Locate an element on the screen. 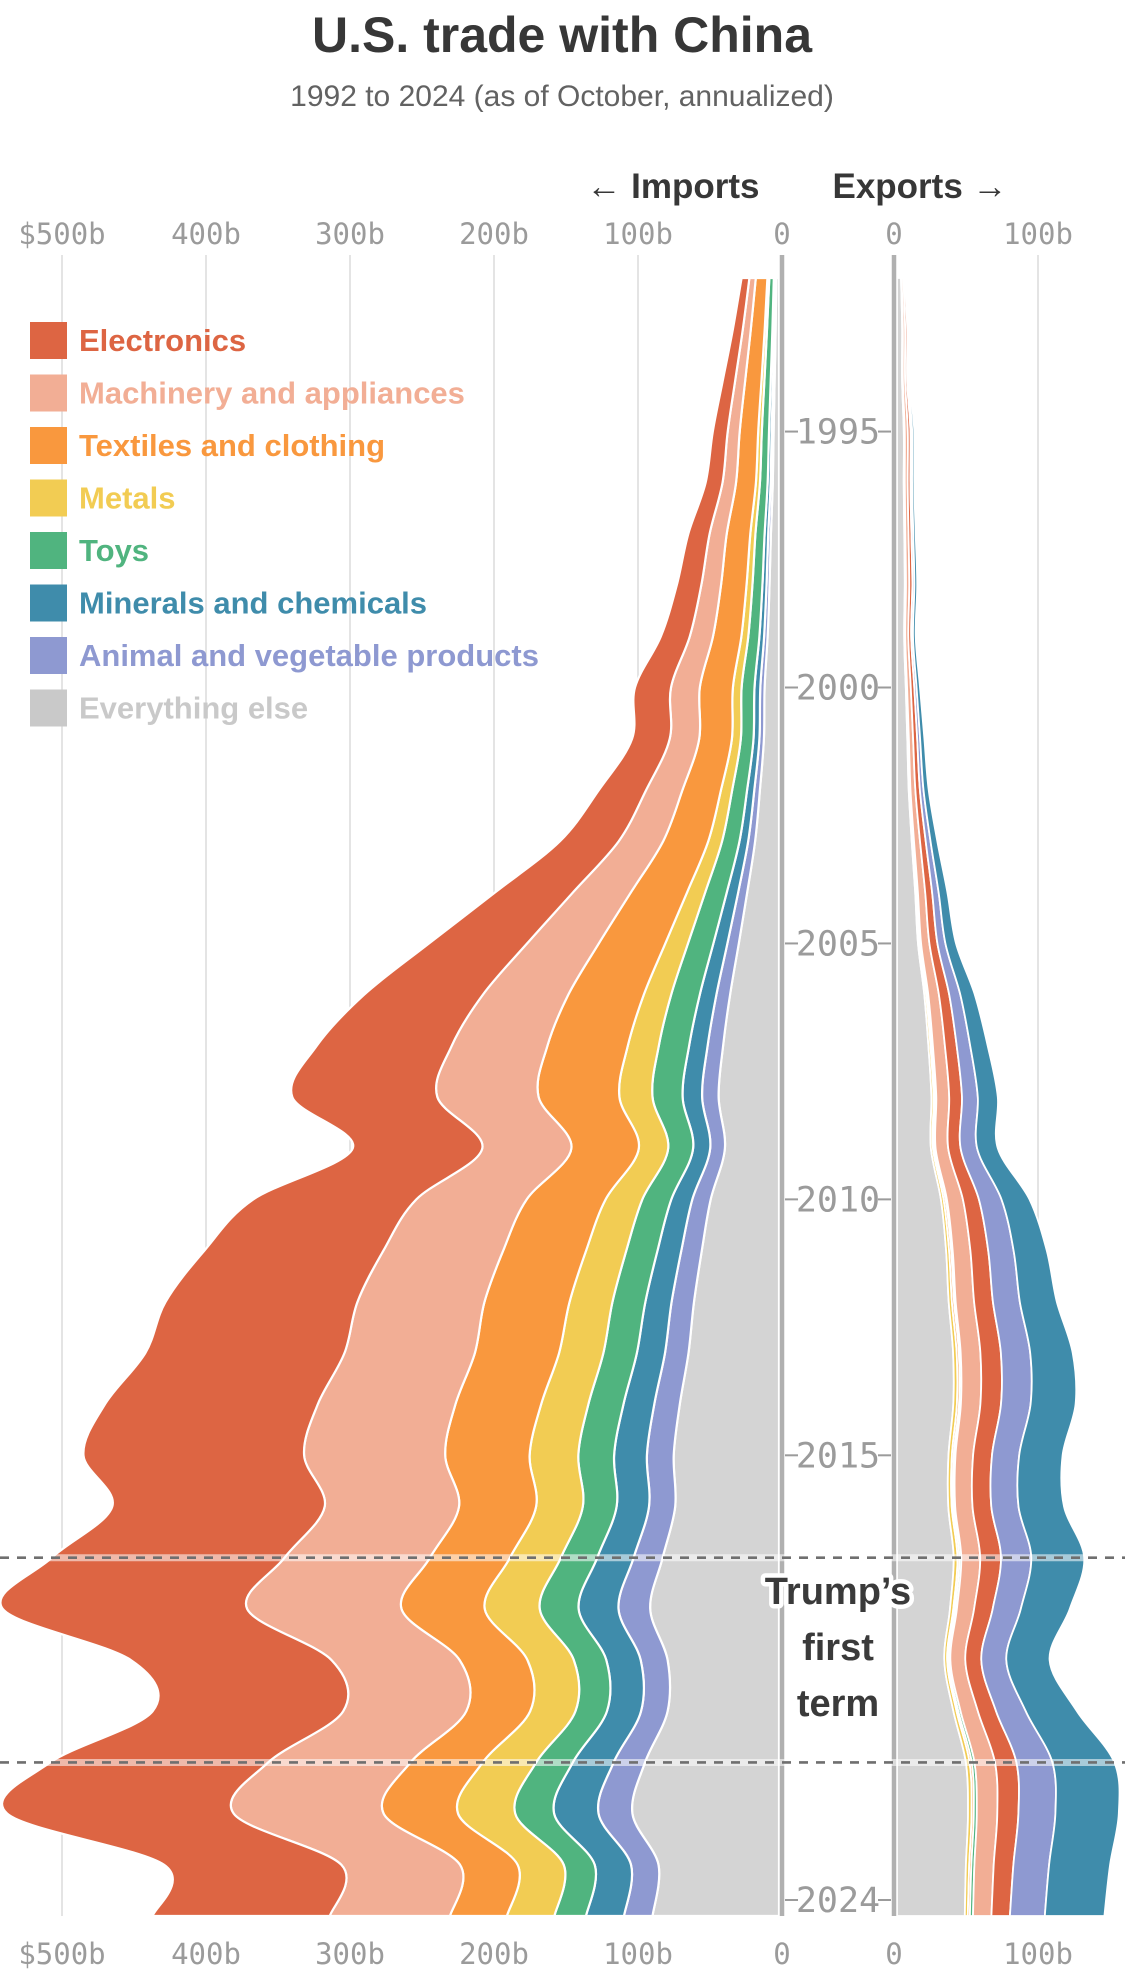  year-label-2024: 2024 is located at coordinates (838, 1901).